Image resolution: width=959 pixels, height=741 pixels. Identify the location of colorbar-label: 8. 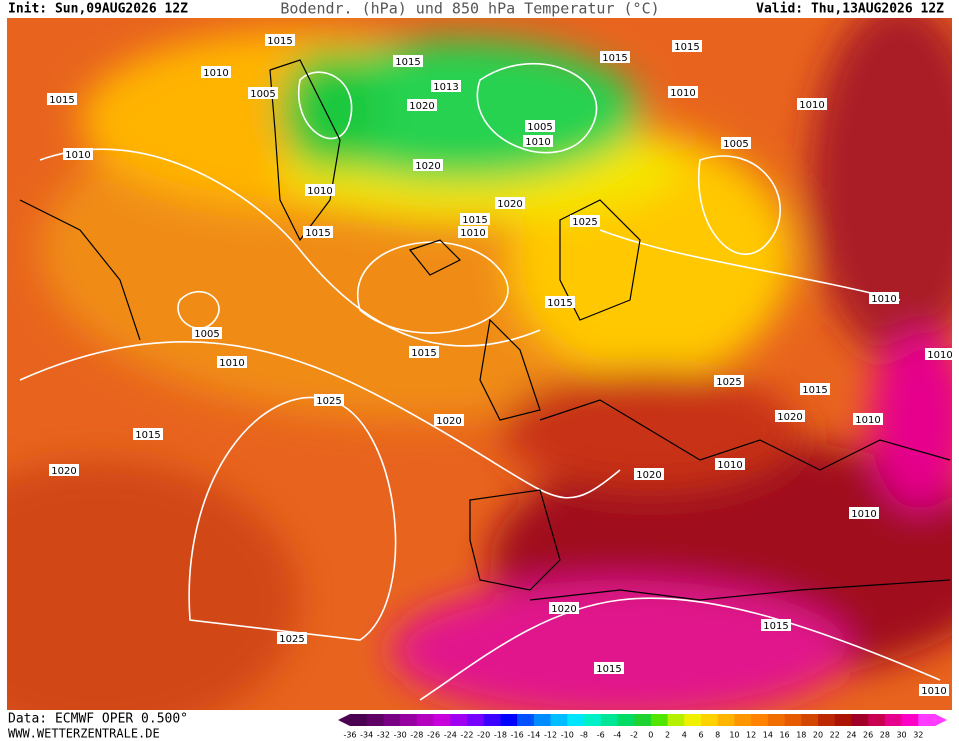
(717, 735).